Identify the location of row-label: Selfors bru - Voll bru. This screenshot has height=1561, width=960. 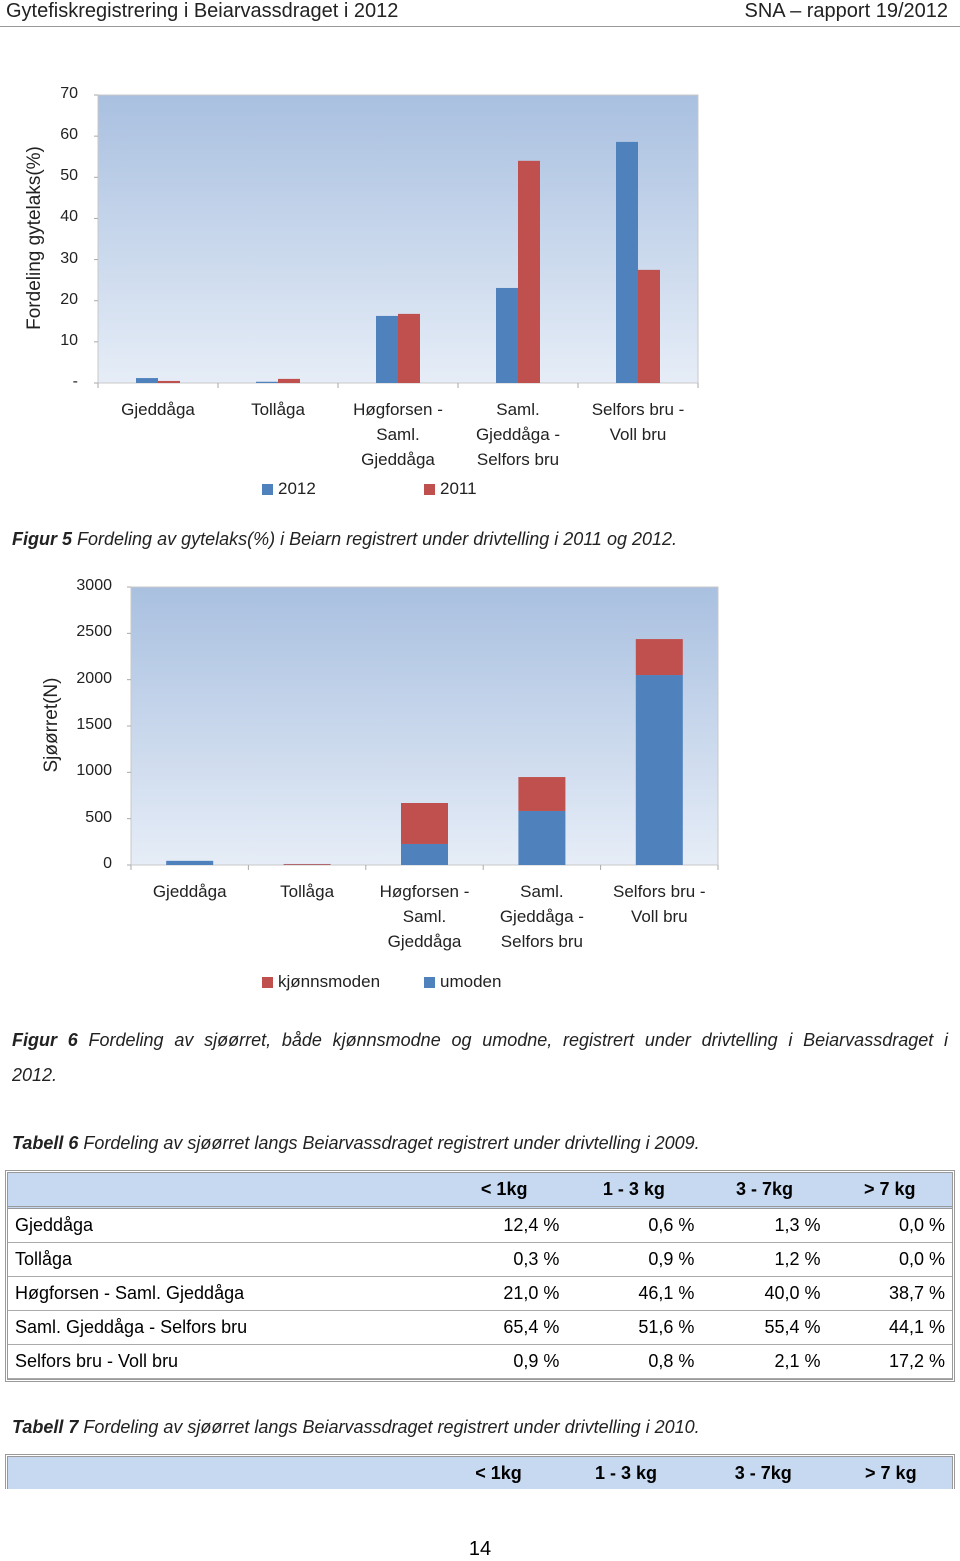
(225, 1362).